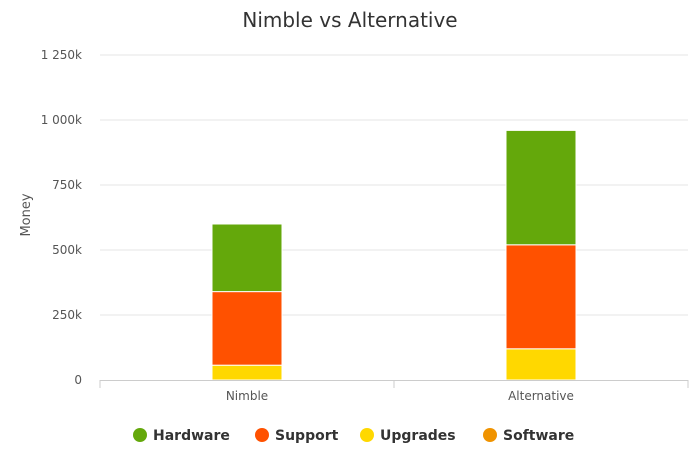  Describe the element at coordinates (247, 328) in the screenshot. I see `bar-support-nimble` at that location.